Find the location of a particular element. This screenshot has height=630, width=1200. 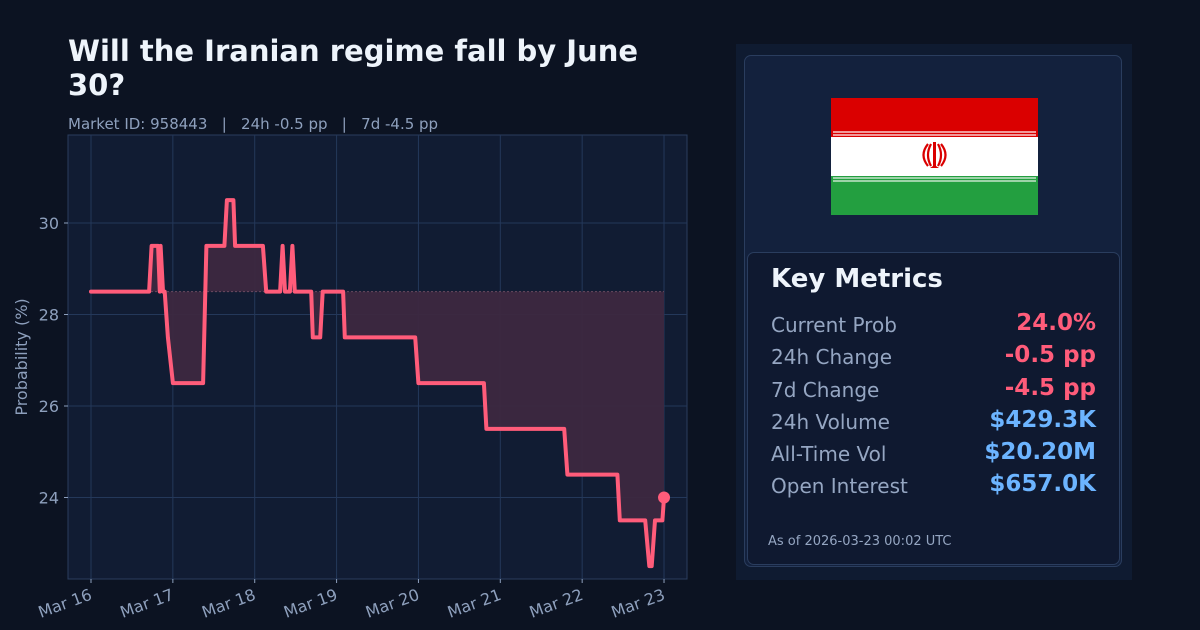

metric-row: 7d Change -4.5 pp is located at coordinates (933, 391).